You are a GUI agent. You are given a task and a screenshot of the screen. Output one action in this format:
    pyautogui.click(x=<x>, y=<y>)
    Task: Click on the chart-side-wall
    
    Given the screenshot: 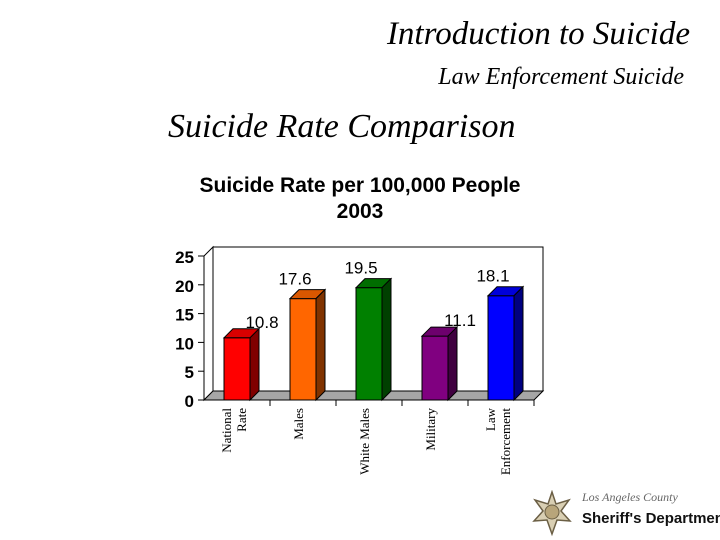 What is the action you would take?
    pyautogui.click(x=208, y=323)
    